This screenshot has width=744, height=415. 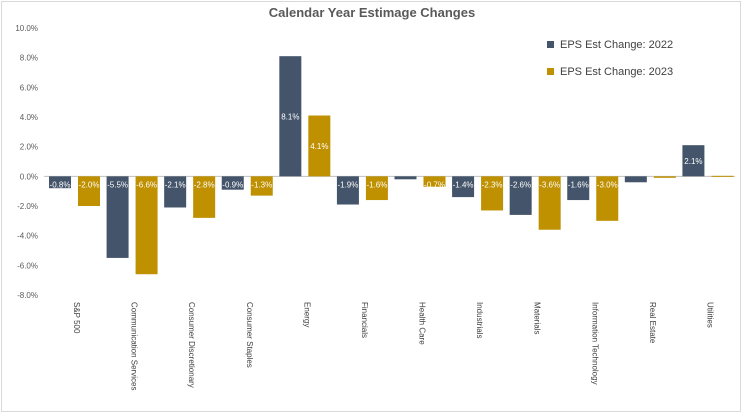 What do you see at coordinates (372, 12) in the screenshot?
I see `chart-title: Calendar Year Estimage Changes` at bounding box center [372, 12].